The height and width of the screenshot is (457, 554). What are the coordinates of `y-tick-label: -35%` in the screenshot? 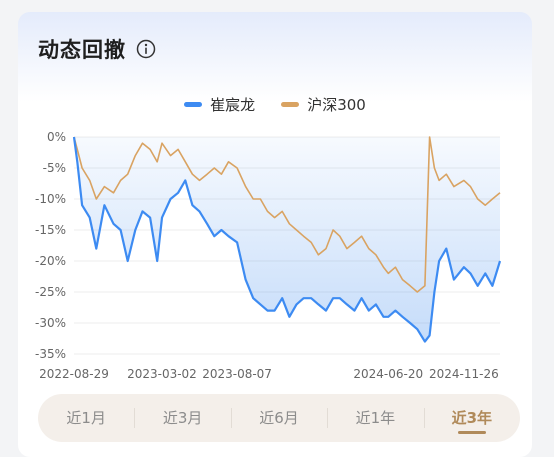 It's located at (50, 354).